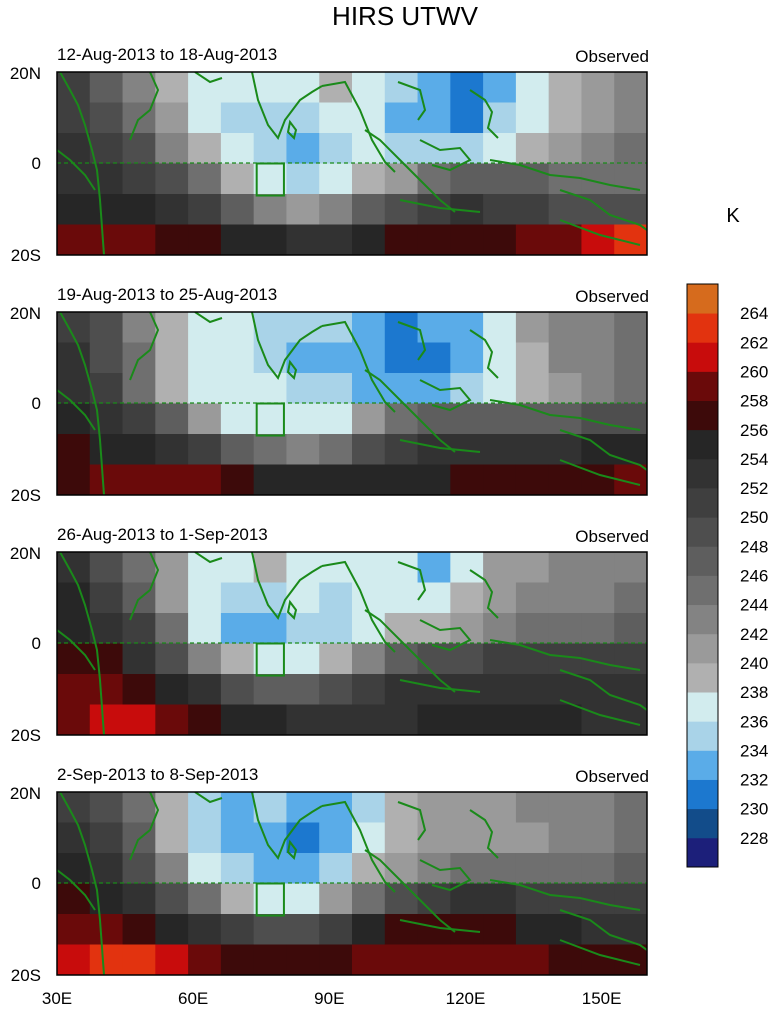 The height and width of the screenshot is (1012, 781). I want to click on colorbar-tick-label: 234, so click(754, 750).